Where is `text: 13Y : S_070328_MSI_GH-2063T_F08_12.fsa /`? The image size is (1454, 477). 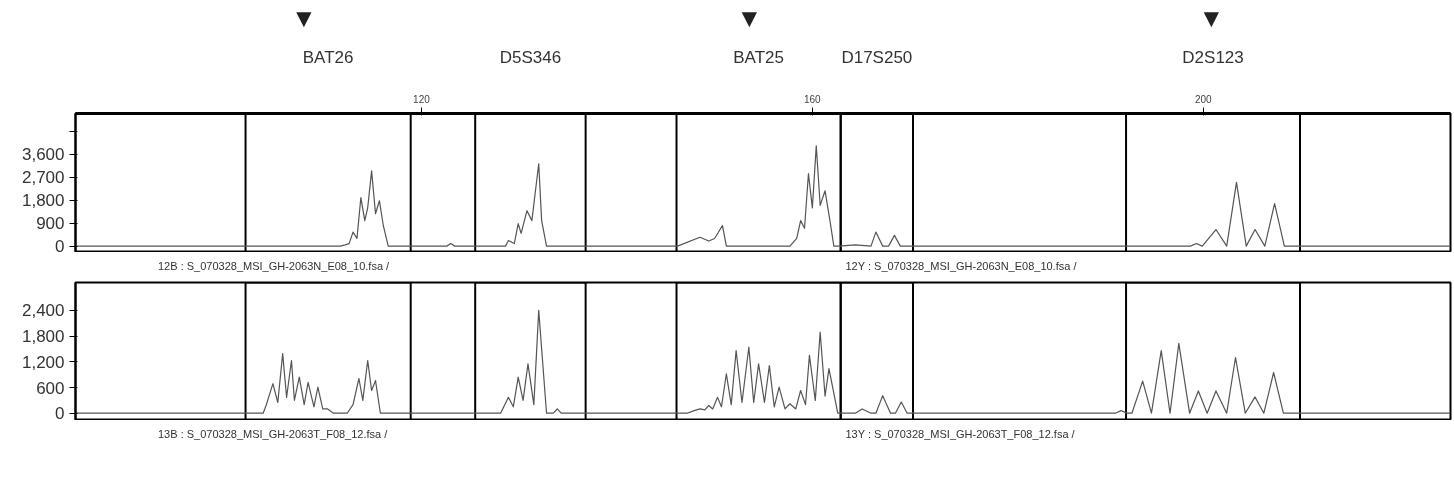
text: 13Y : S_070328_MSI_GH-2063T_F08_12.fsa / is located at coordinates (960, 433).